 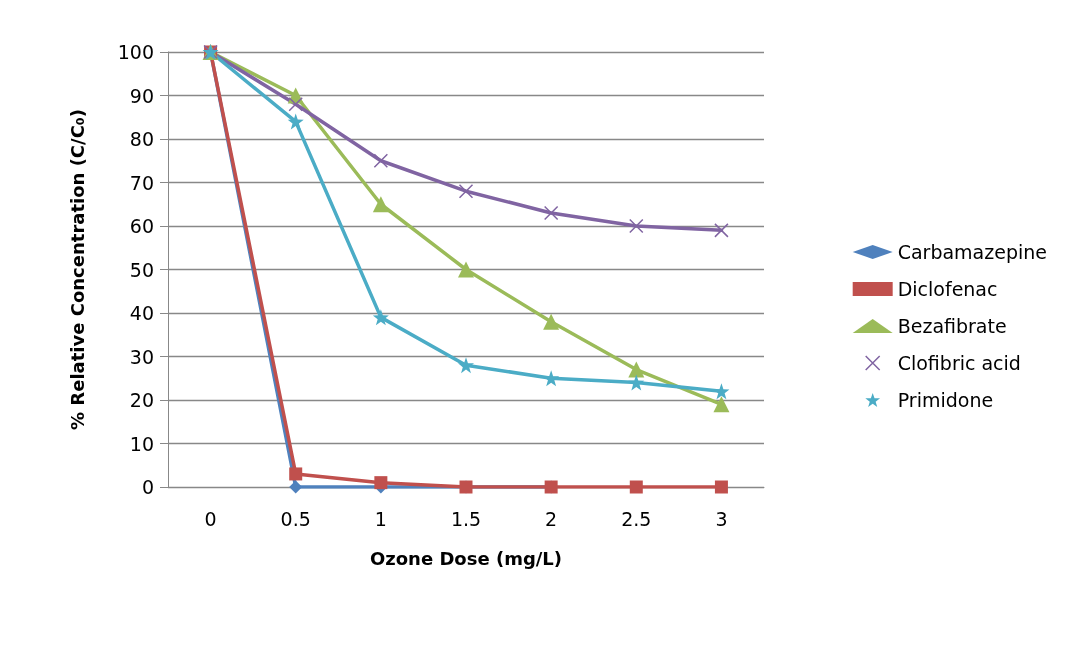 I want to click on legend-label: Carbamazepine, so click(x=972, y=252).